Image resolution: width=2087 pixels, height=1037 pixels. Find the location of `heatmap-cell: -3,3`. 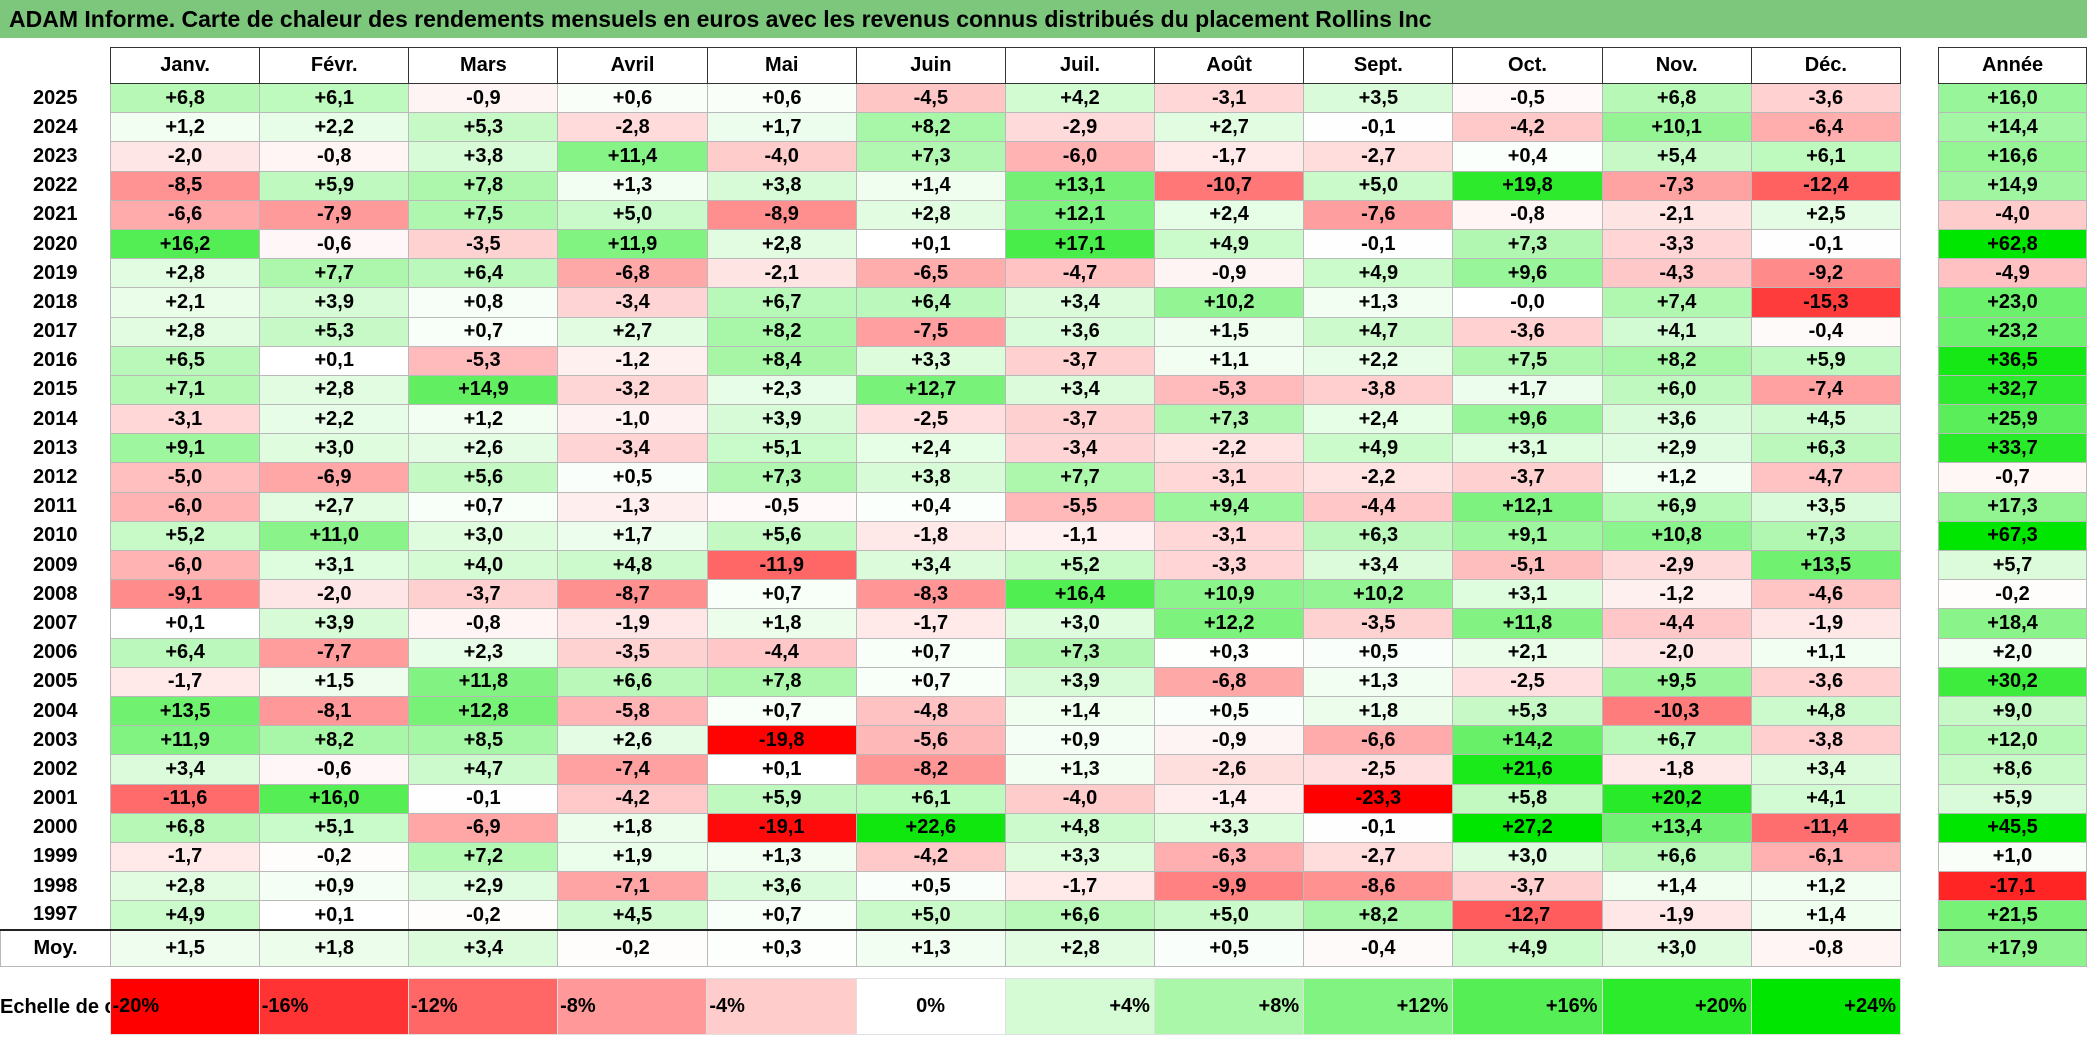

heatmap-cell: -3,3 is located at coordinates (1229, 565).